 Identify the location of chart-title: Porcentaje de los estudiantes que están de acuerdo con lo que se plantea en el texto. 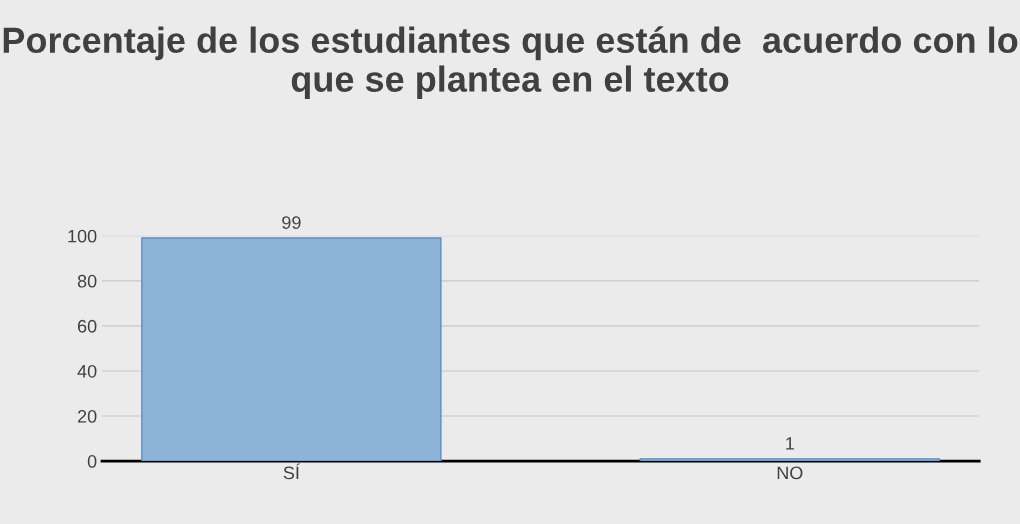
(510, 63).